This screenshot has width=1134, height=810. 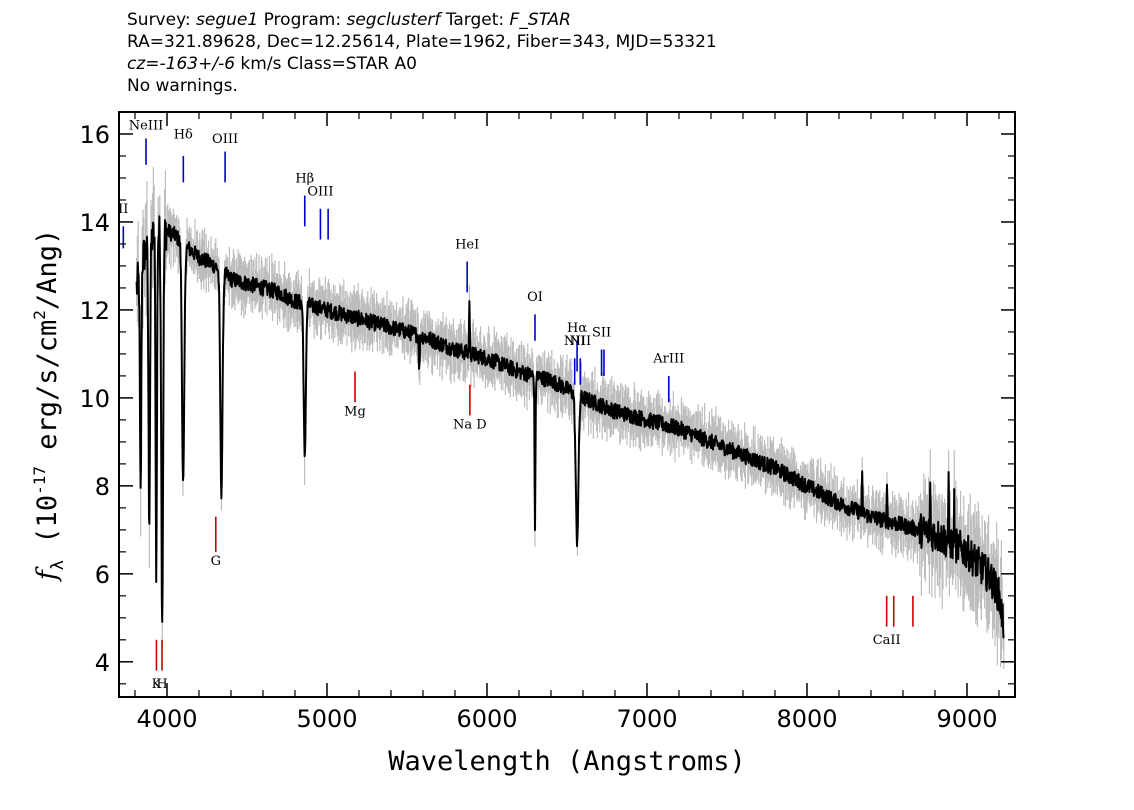 What do you see at coordinates (668, 359) in the screenshot?
I see `emission-line-label-14: ArIII` at bounding box center [668, 359].